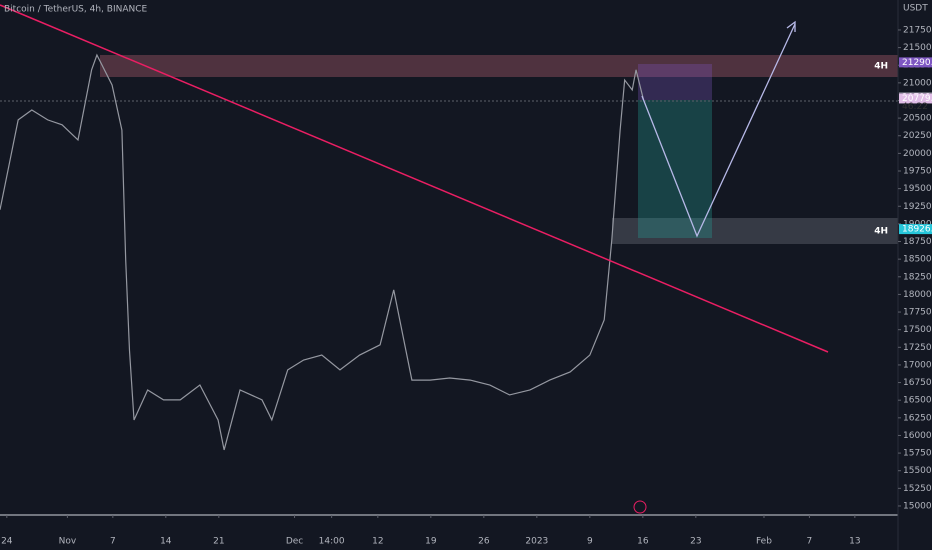 This screenshot has height=550, width=932. What do you see at coordinates (917, 330) in the screenshot?
I see `y-tick-label: 17500.00` at bounding box center [917, 330].